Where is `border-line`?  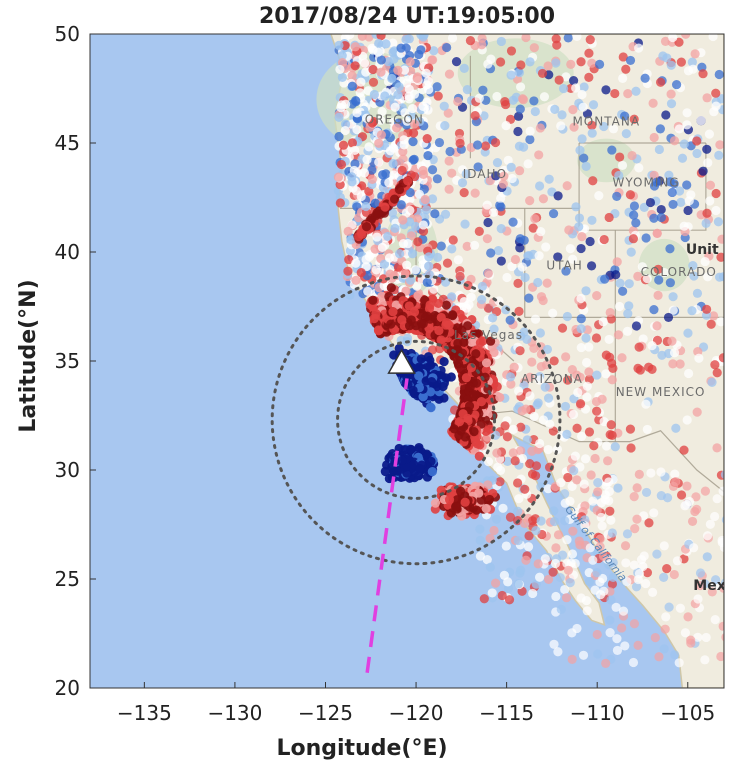
border-line is located at coordinates (596, 451).